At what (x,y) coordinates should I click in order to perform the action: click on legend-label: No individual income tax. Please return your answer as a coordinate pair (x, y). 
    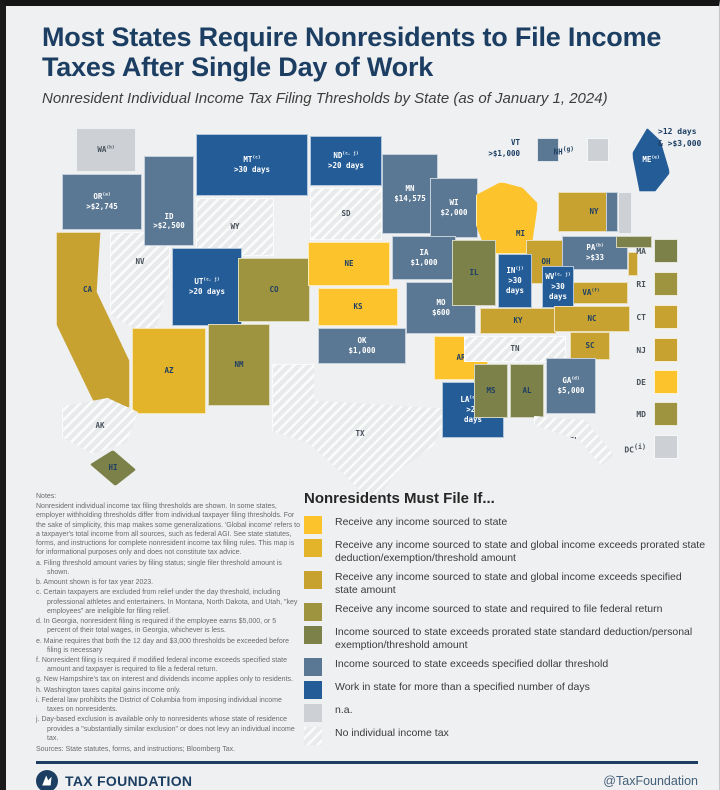
    Looking at the image, I should click on (392, 732).